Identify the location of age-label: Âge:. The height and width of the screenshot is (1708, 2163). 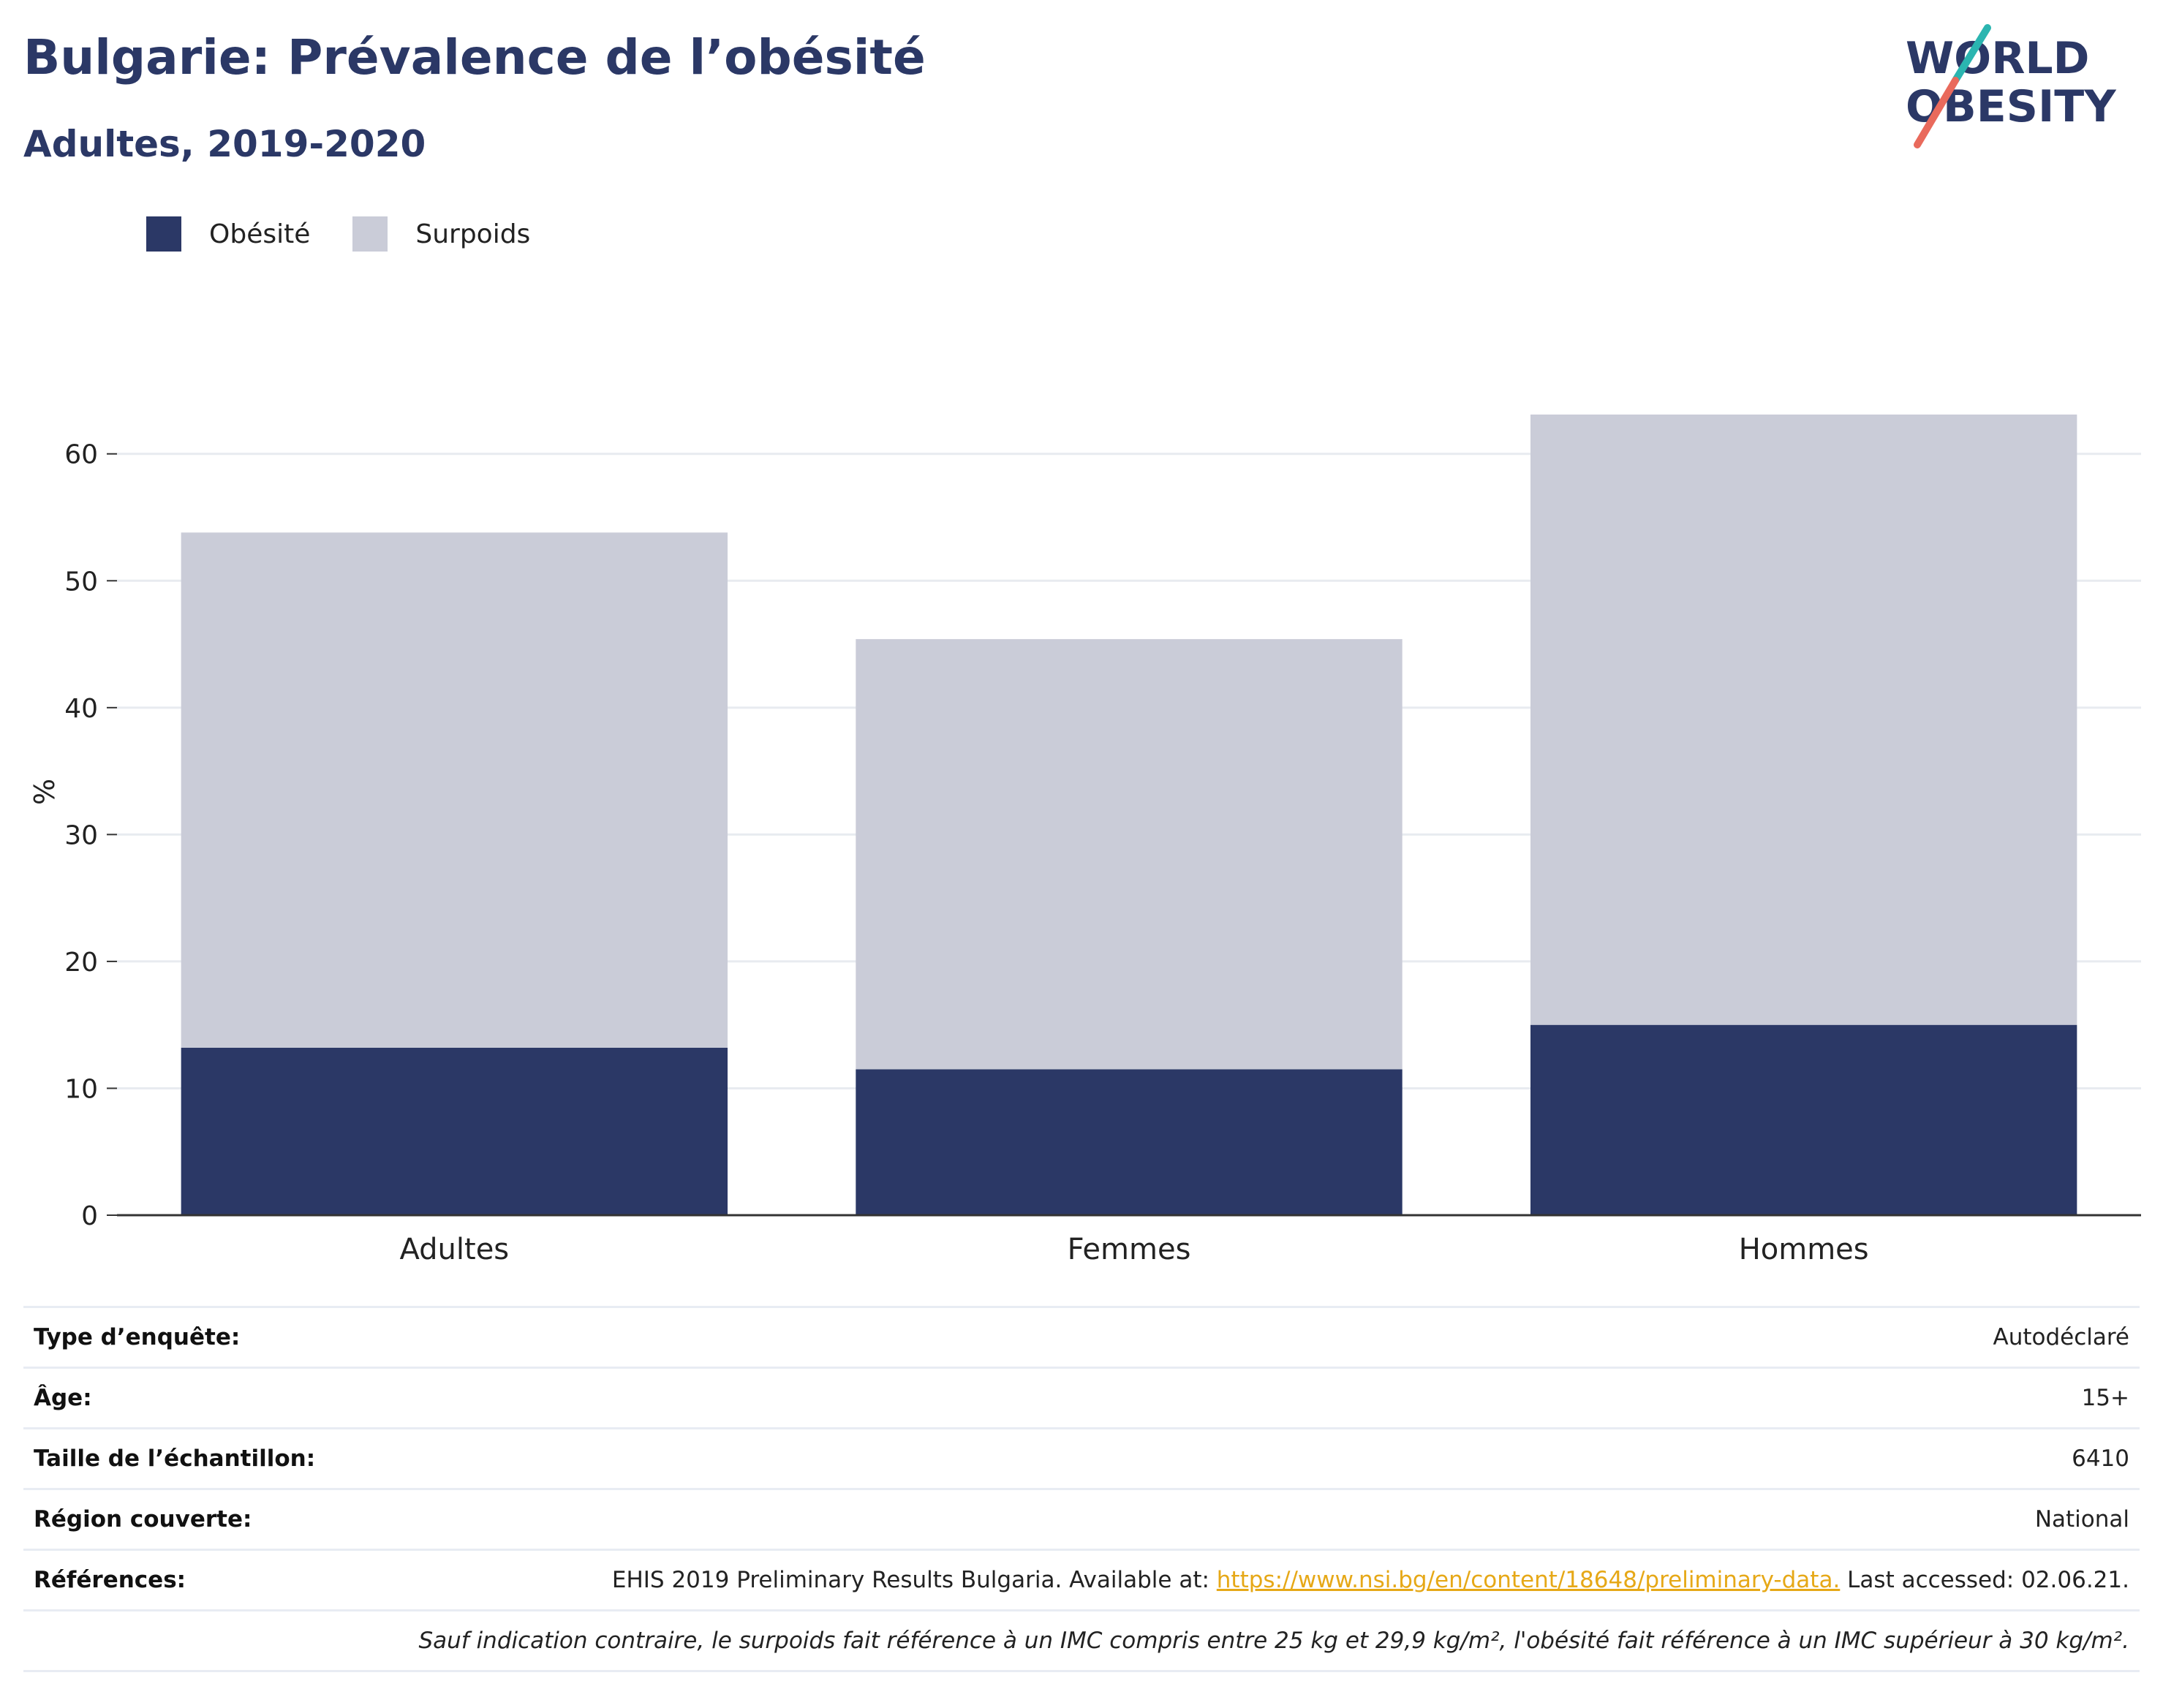
(197, 1398).